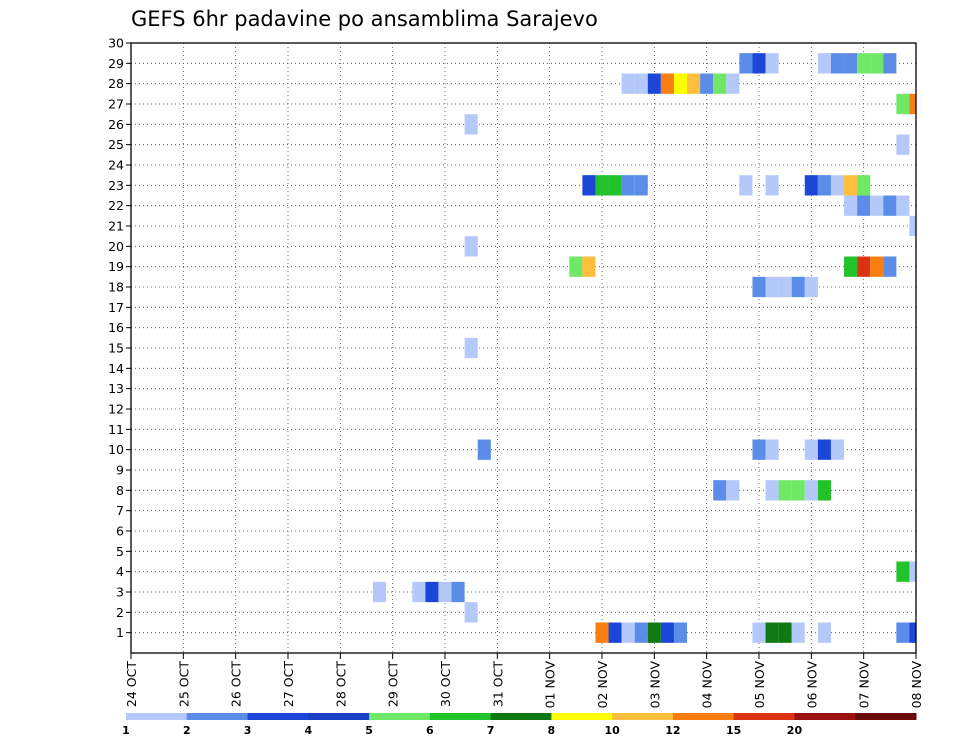  What do you see at coordinates (126, 730) in the screenshot?
I see `colorbar-label: 1` at bounding box center [126, 730].